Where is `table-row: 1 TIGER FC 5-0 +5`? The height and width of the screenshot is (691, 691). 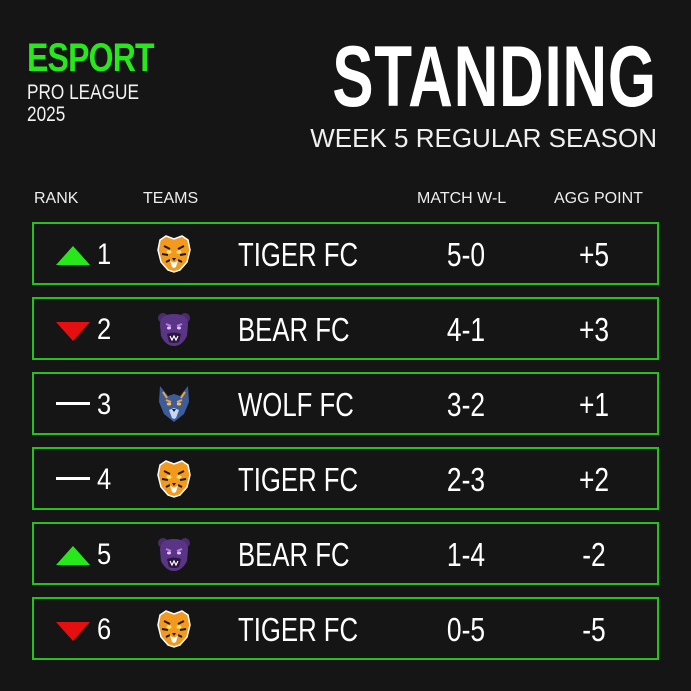 table-row: 1 TIGER FC 5-0 +5 is located at coordinates (345, 253).